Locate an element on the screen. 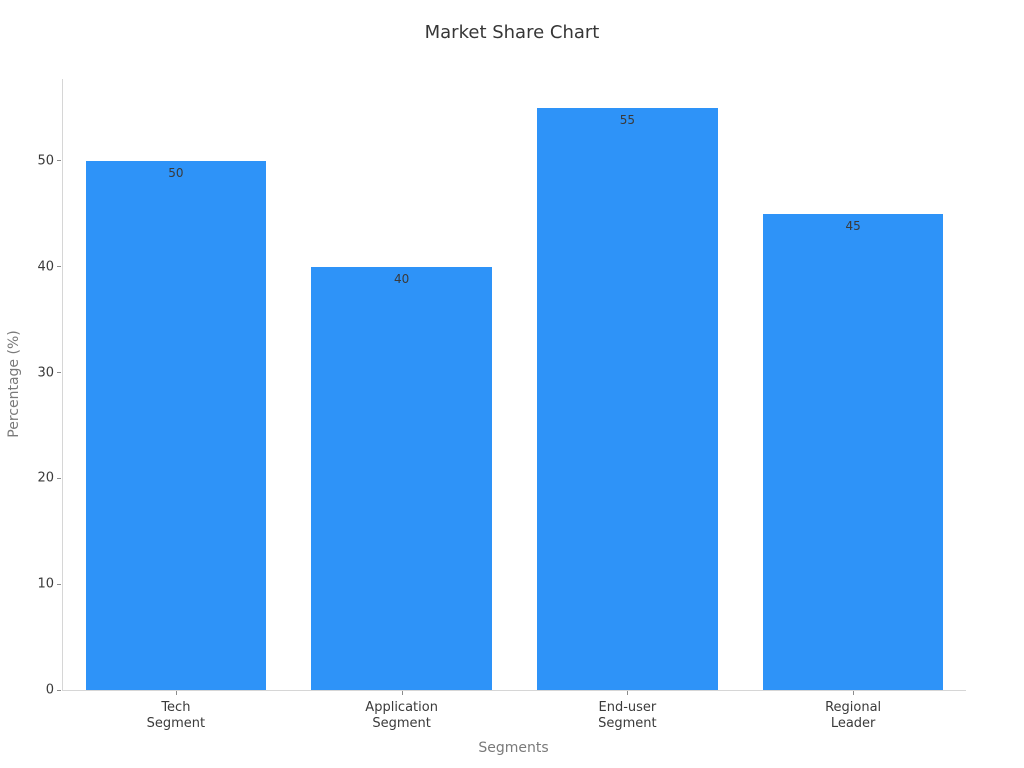 The image size is (1024, 768). y-axis-label: Percentage (%) is located at coordinates (14, 384).